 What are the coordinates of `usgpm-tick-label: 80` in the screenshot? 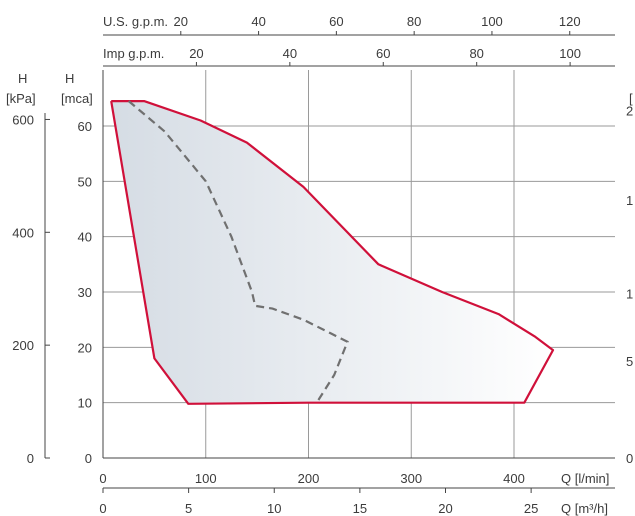 It's located at (414, 21).